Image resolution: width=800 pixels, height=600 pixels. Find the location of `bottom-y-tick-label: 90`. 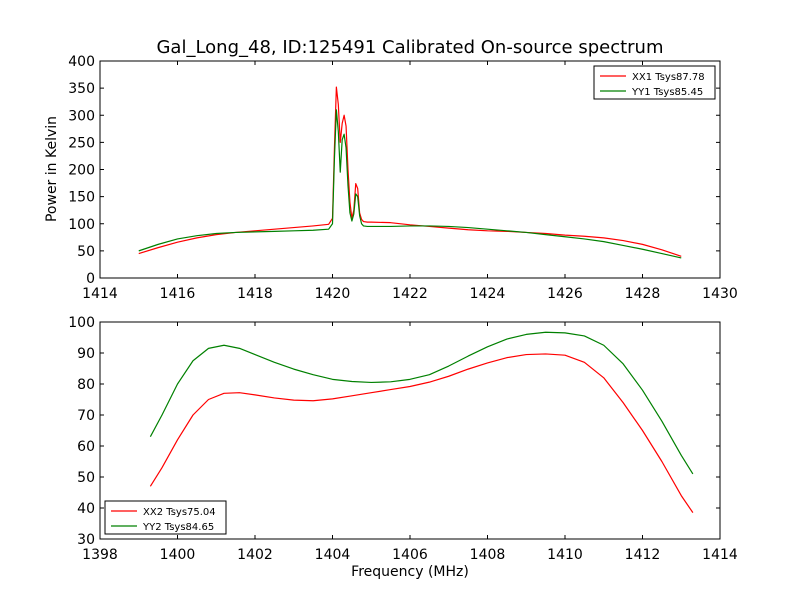

bottom-y-tick-label: 90 is located at coordinates (86, 354).